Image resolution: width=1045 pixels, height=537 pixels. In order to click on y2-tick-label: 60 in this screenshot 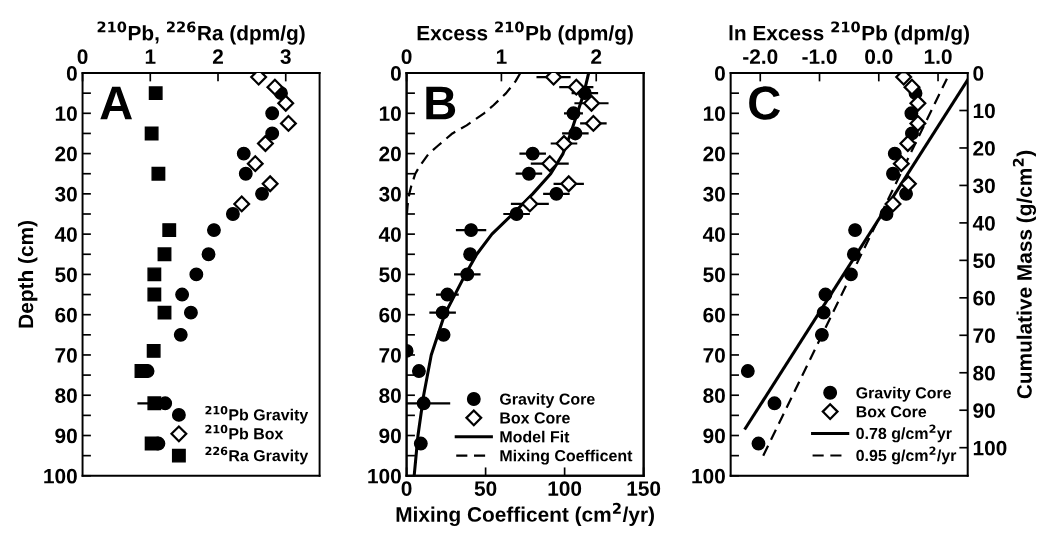, I will do `click(984, 298)`.